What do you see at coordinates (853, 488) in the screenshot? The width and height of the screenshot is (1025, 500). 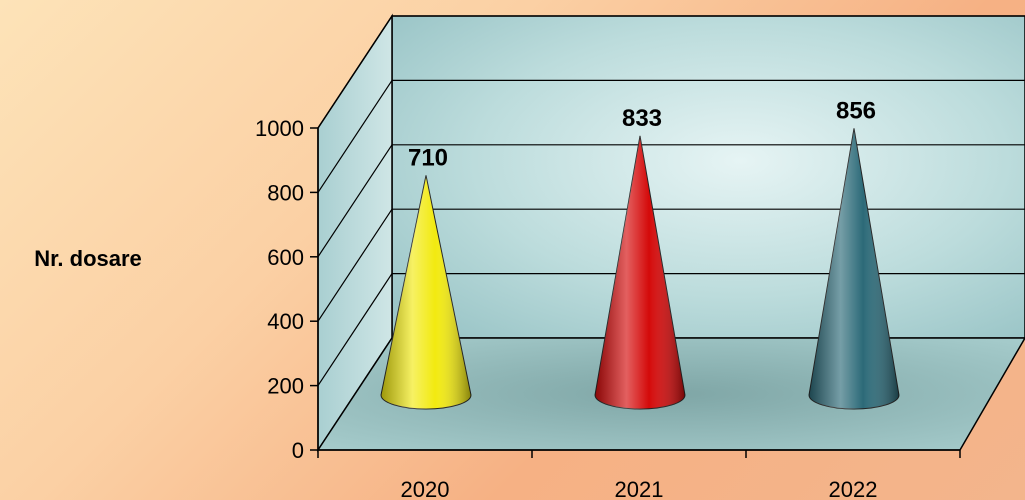 I see `x-tick-label: 2022` at bounding box center [853, 488].